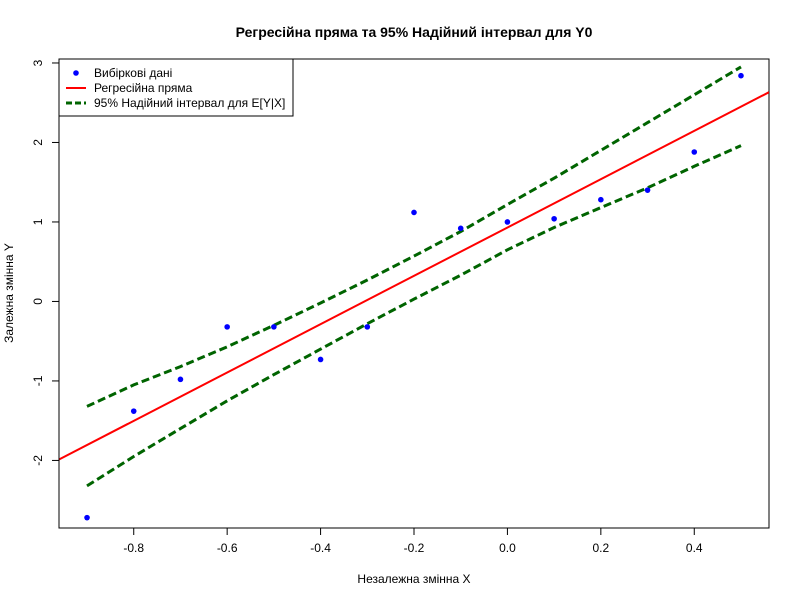 Image resolution: width=800 pixels, height=600 pixels. Describe the element at coordinates (45, 262) in the screenshot. I see `y-axis: -2 -1 0 1 2 3` at that location.